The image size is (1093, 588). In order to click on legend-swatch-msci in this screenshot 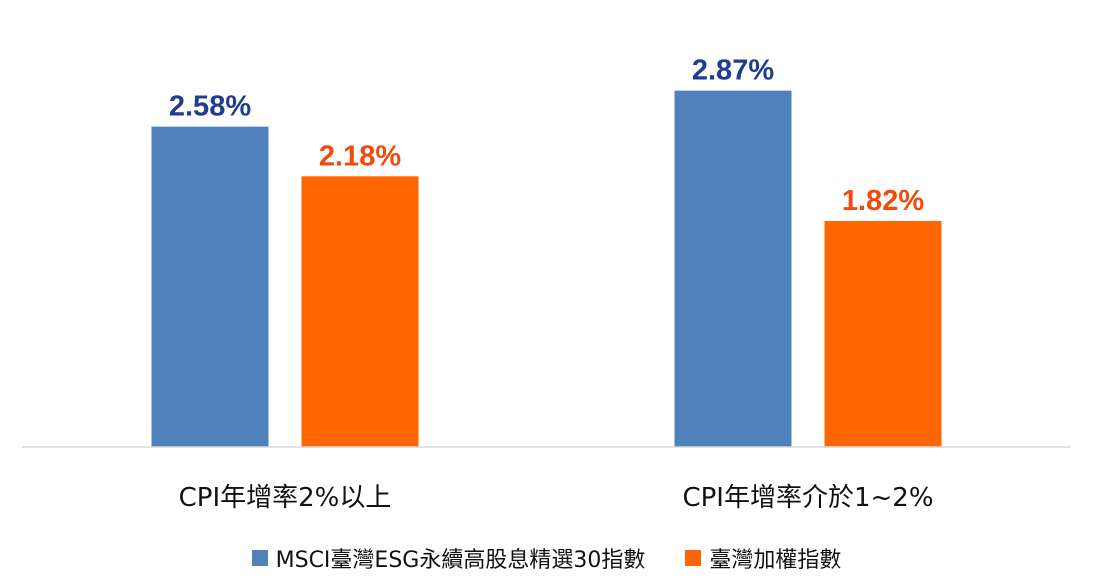, I will do `click(259, 558)`.